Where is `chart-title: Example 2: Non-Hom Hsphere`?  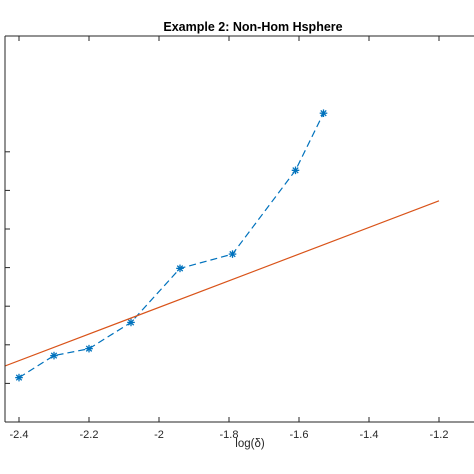
chart-title: Example 2: Non-Hom Hsphere is located at coordinates (252, 27).